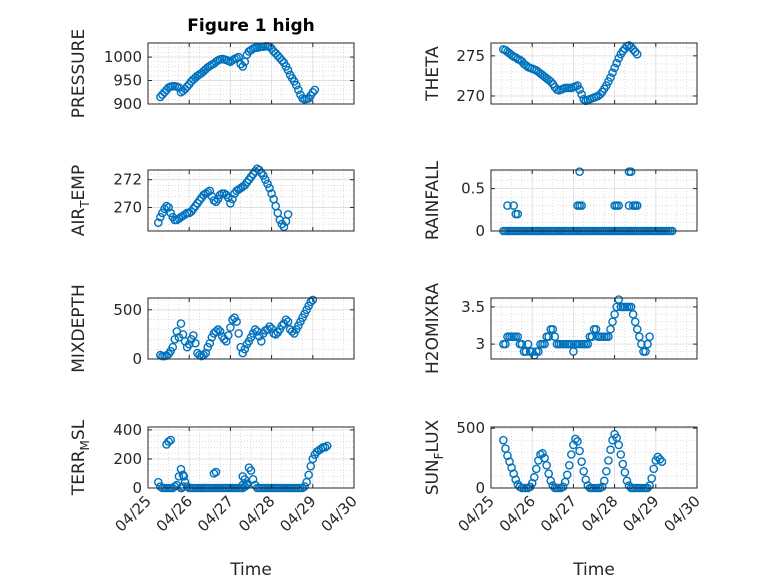  I want to click on x-tick-label: 04/28, so click(599, 513).